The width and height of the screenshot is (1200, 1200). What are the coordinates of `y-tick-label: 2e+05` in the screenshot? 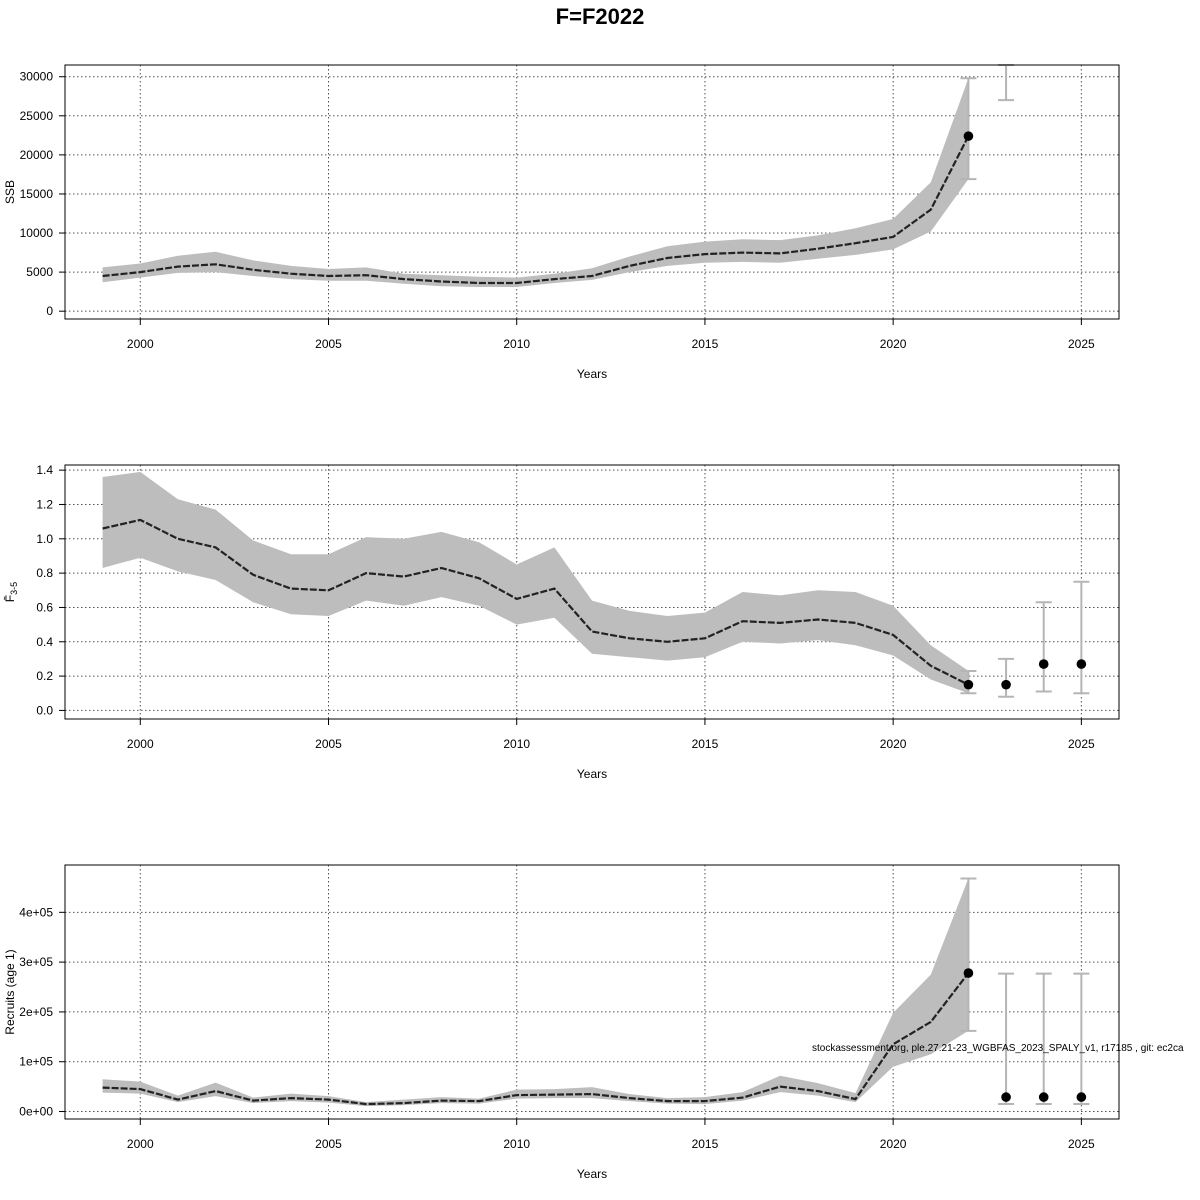 It's located at (36, 1012).